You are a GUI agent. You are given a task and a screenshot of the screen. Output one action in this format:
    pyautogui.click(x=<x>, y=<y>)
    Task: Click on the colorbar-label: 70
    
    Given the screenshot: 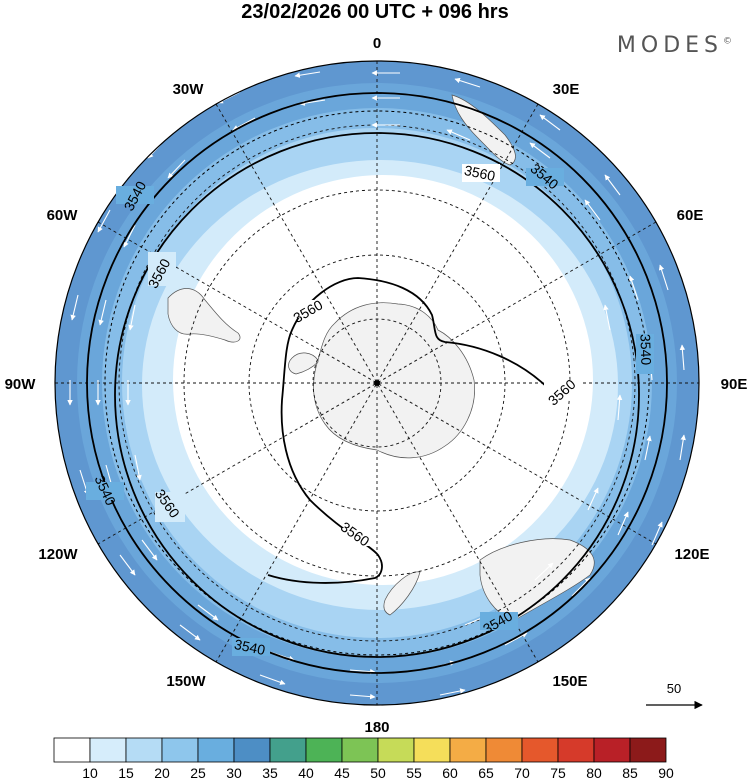 What is the action you would take?
    pyautogui.click(x=522, y=773)
    